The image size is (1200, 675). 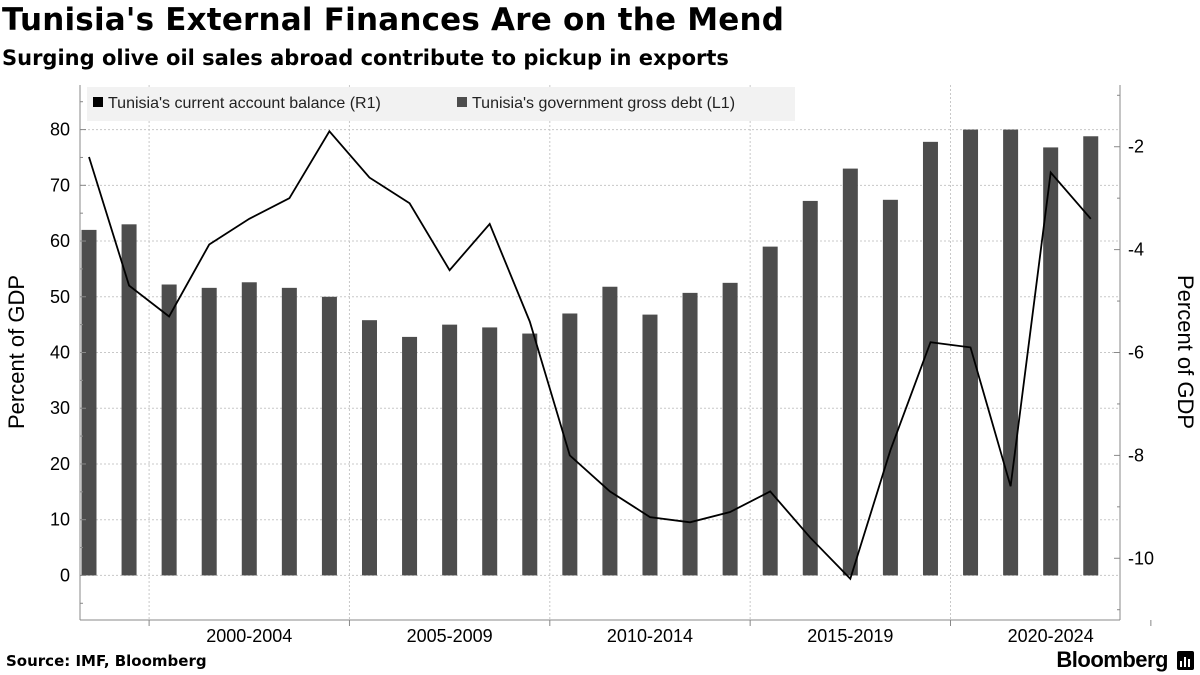 What do you see at coordinates (1051, 636) in the screenshot?
I see `x-tick-label: 2020-2024` at bounding box center [1051, 636].